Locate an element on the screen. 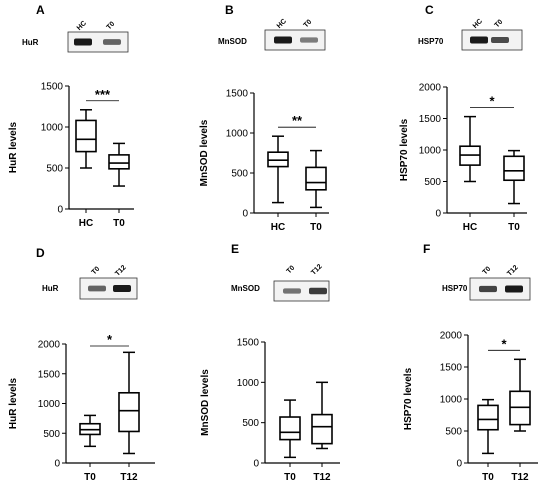  blot-lane-label-b-1: HC is located at coordinates (282, 24).